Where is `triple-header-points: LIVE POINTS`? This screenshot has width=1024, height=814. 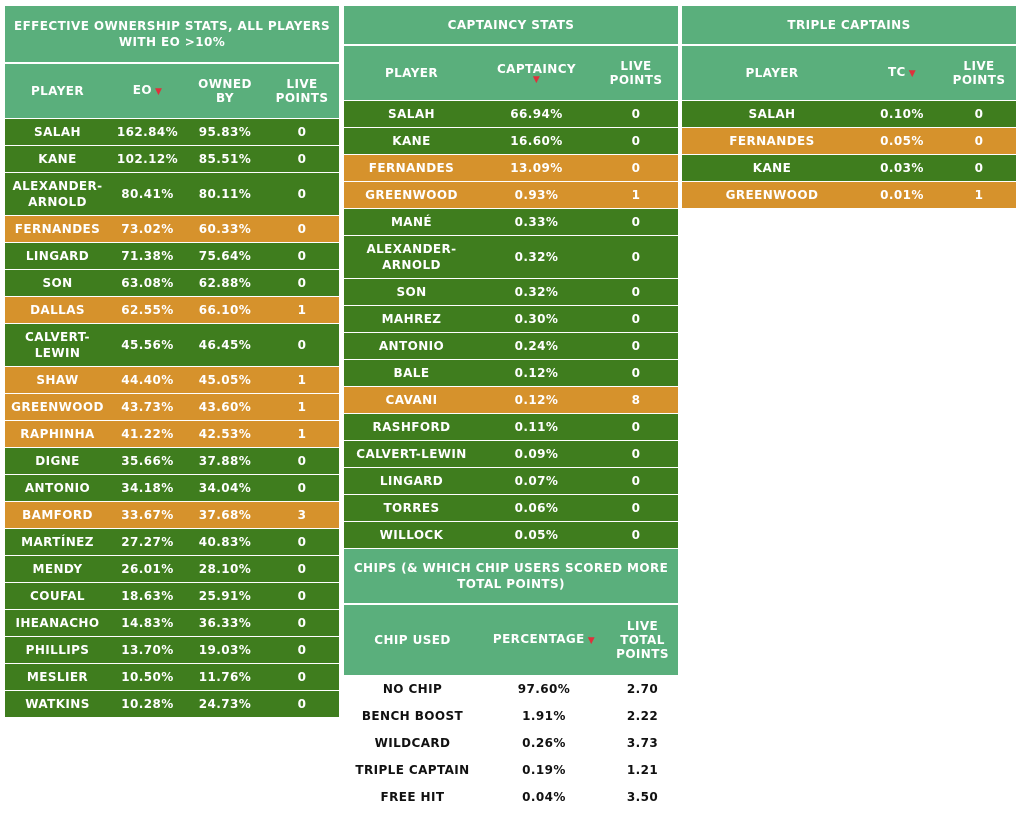
triple-header-points: LIVE POINTS is located at coordinates (979, 73).